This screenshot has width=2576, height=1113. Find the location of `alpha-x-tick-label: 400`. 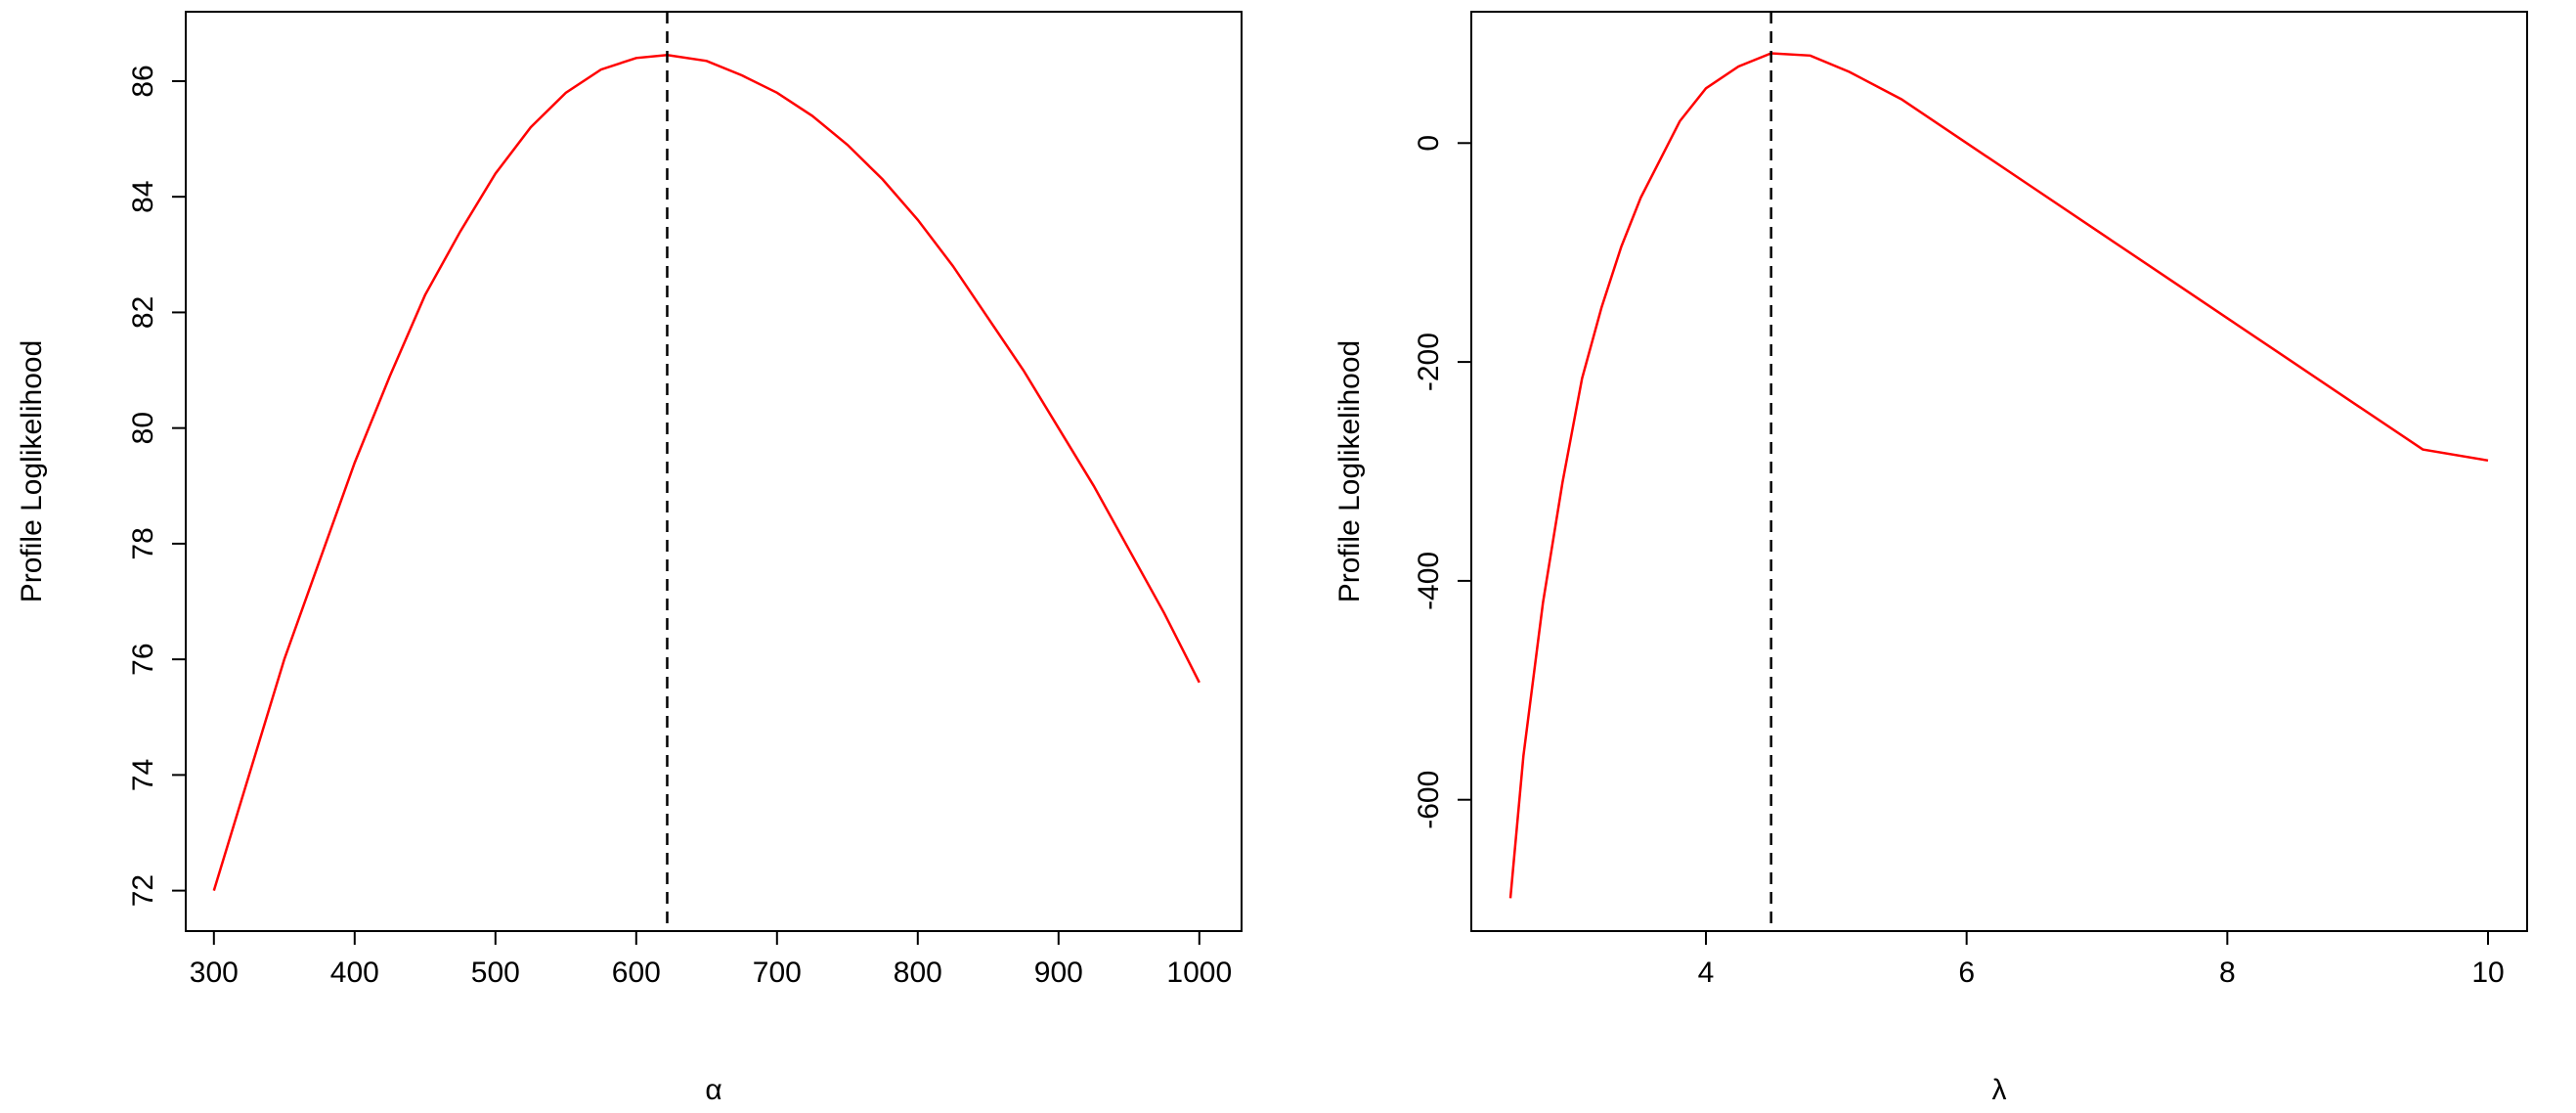

alpha-x-tick-label: 400 is located at coordinates (354, 973).